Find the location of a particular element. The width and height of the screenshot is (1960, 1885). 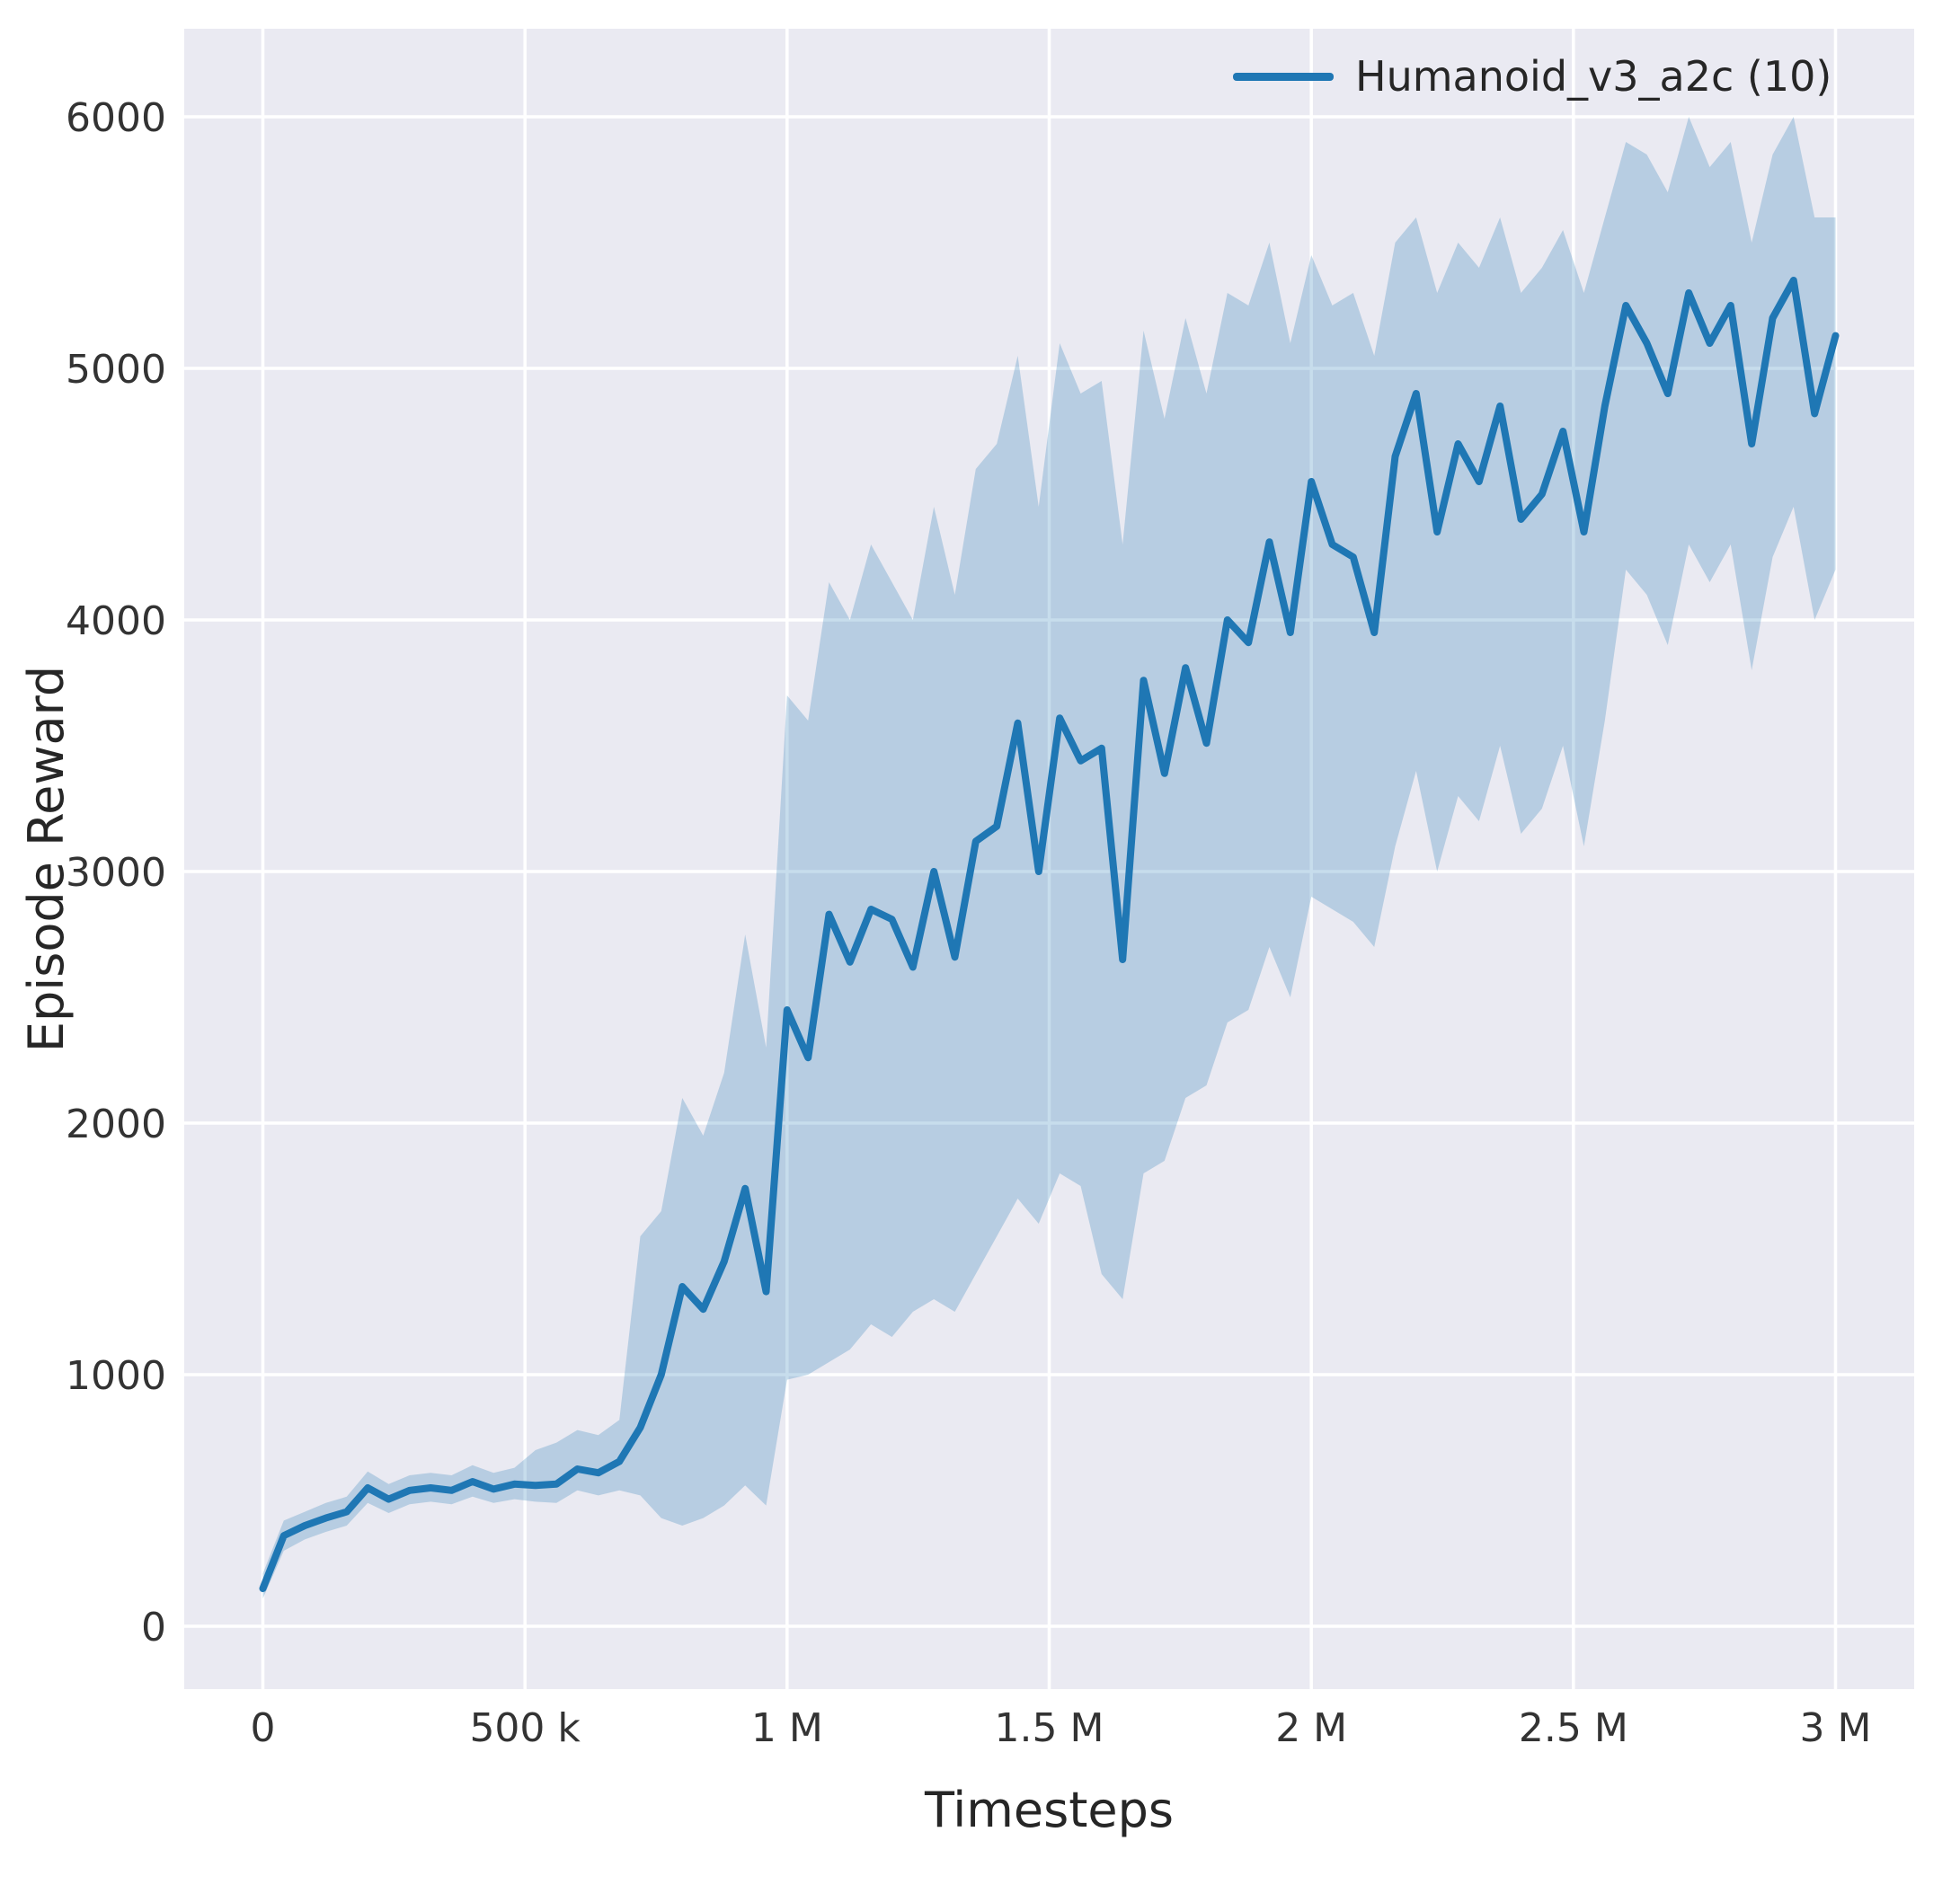

y-tick-label: 0 is located at coordinates (154, 1627).